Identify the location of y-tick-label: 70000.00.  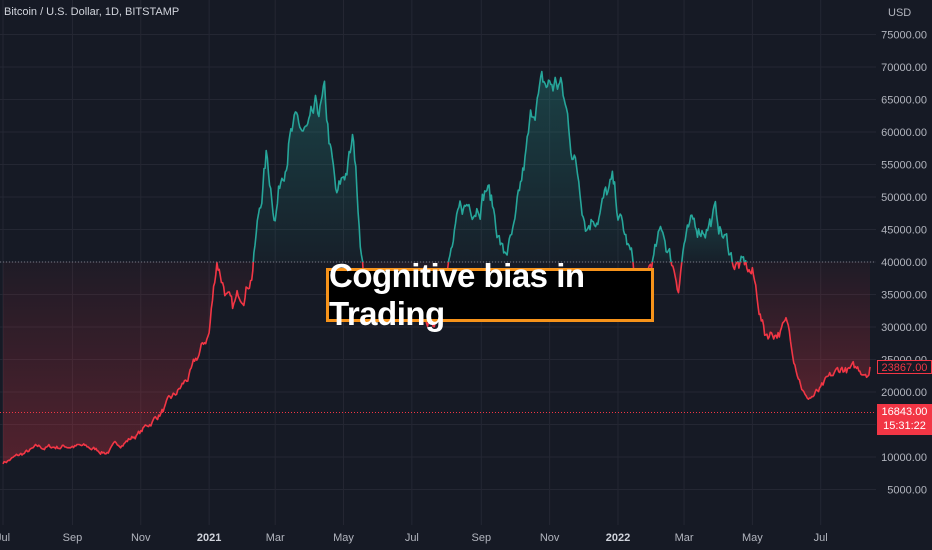
(904, 68).